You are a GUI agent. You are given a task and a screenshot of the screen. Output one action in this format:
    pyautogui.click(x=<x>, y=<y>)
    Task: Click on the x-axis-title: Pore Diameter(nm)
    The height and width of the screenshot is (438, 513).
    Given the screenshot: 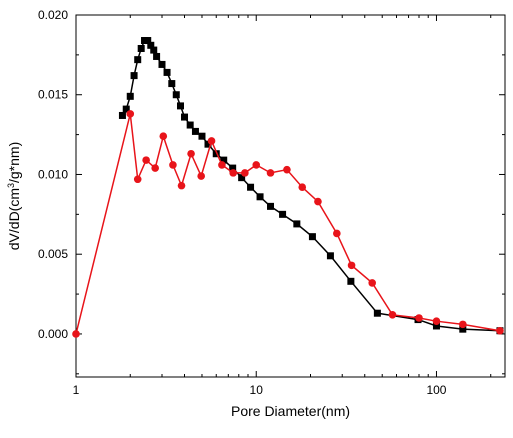 What is the action you would take?
    pyautogui.click(x=290, y=411)
    